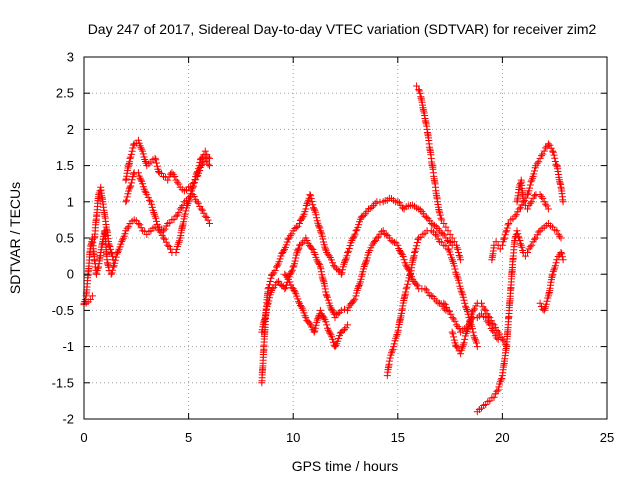 The width and height of the screenshot is (640, 480). Describe the element at coordinates (113, 256) in the screenshot. I see `data-point-sat-c` at that location.